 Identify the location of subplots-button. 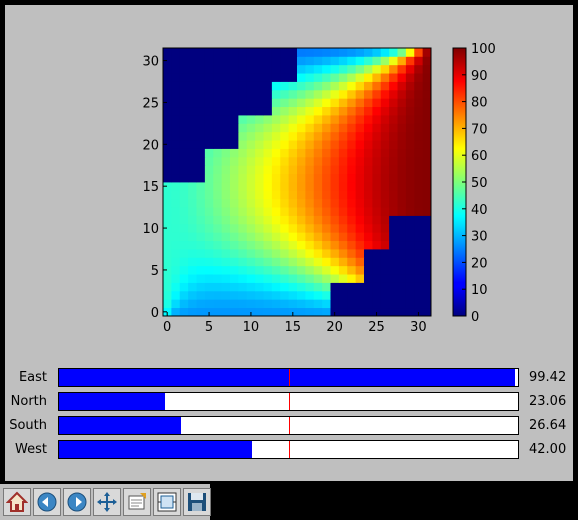
(167, 502).